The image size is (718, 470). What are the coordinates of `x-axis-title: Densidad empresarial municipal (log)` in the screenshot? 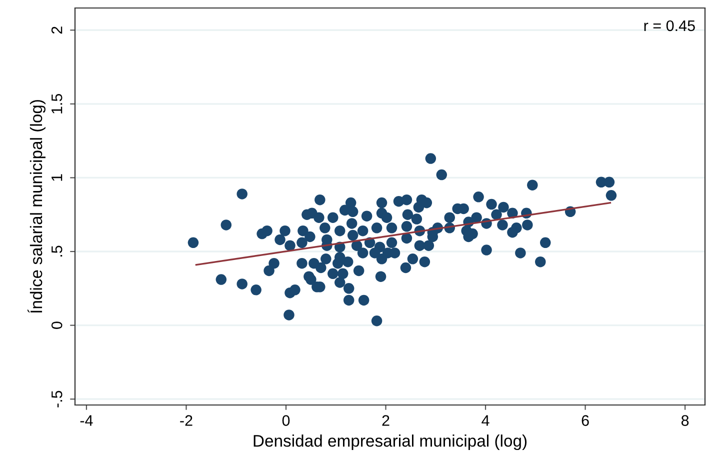 It's located at (390, 442).